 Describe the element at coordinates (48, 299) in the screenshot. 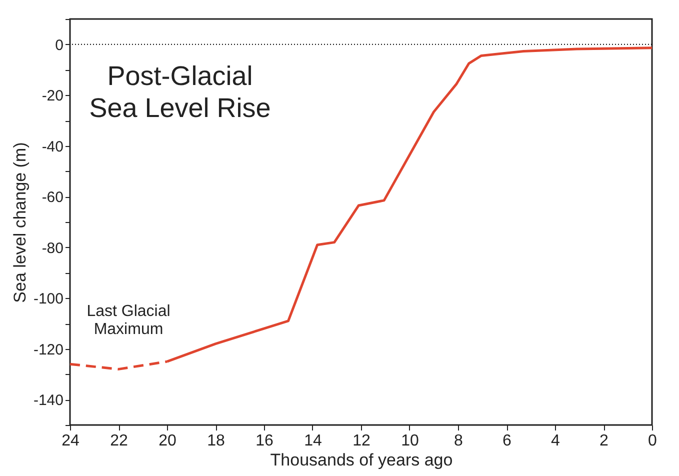

I see `y-tick-label: -100` at that location.